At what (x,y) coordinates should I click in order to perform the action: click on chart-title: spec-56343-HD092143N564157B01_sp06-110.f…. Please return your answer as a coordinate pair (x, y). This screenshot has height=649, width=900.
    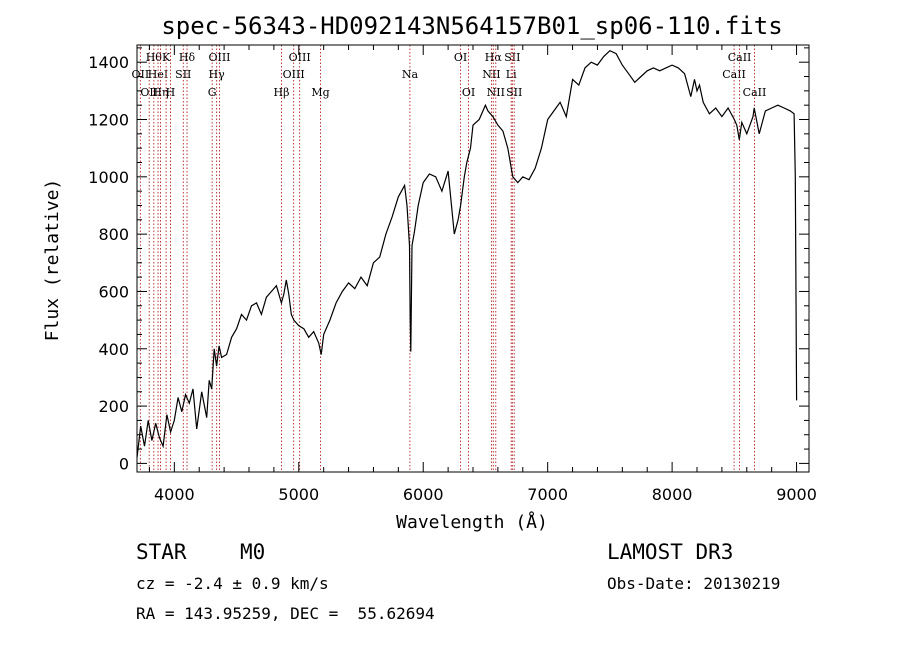
    Looking at the image, I should click on (471, 26).